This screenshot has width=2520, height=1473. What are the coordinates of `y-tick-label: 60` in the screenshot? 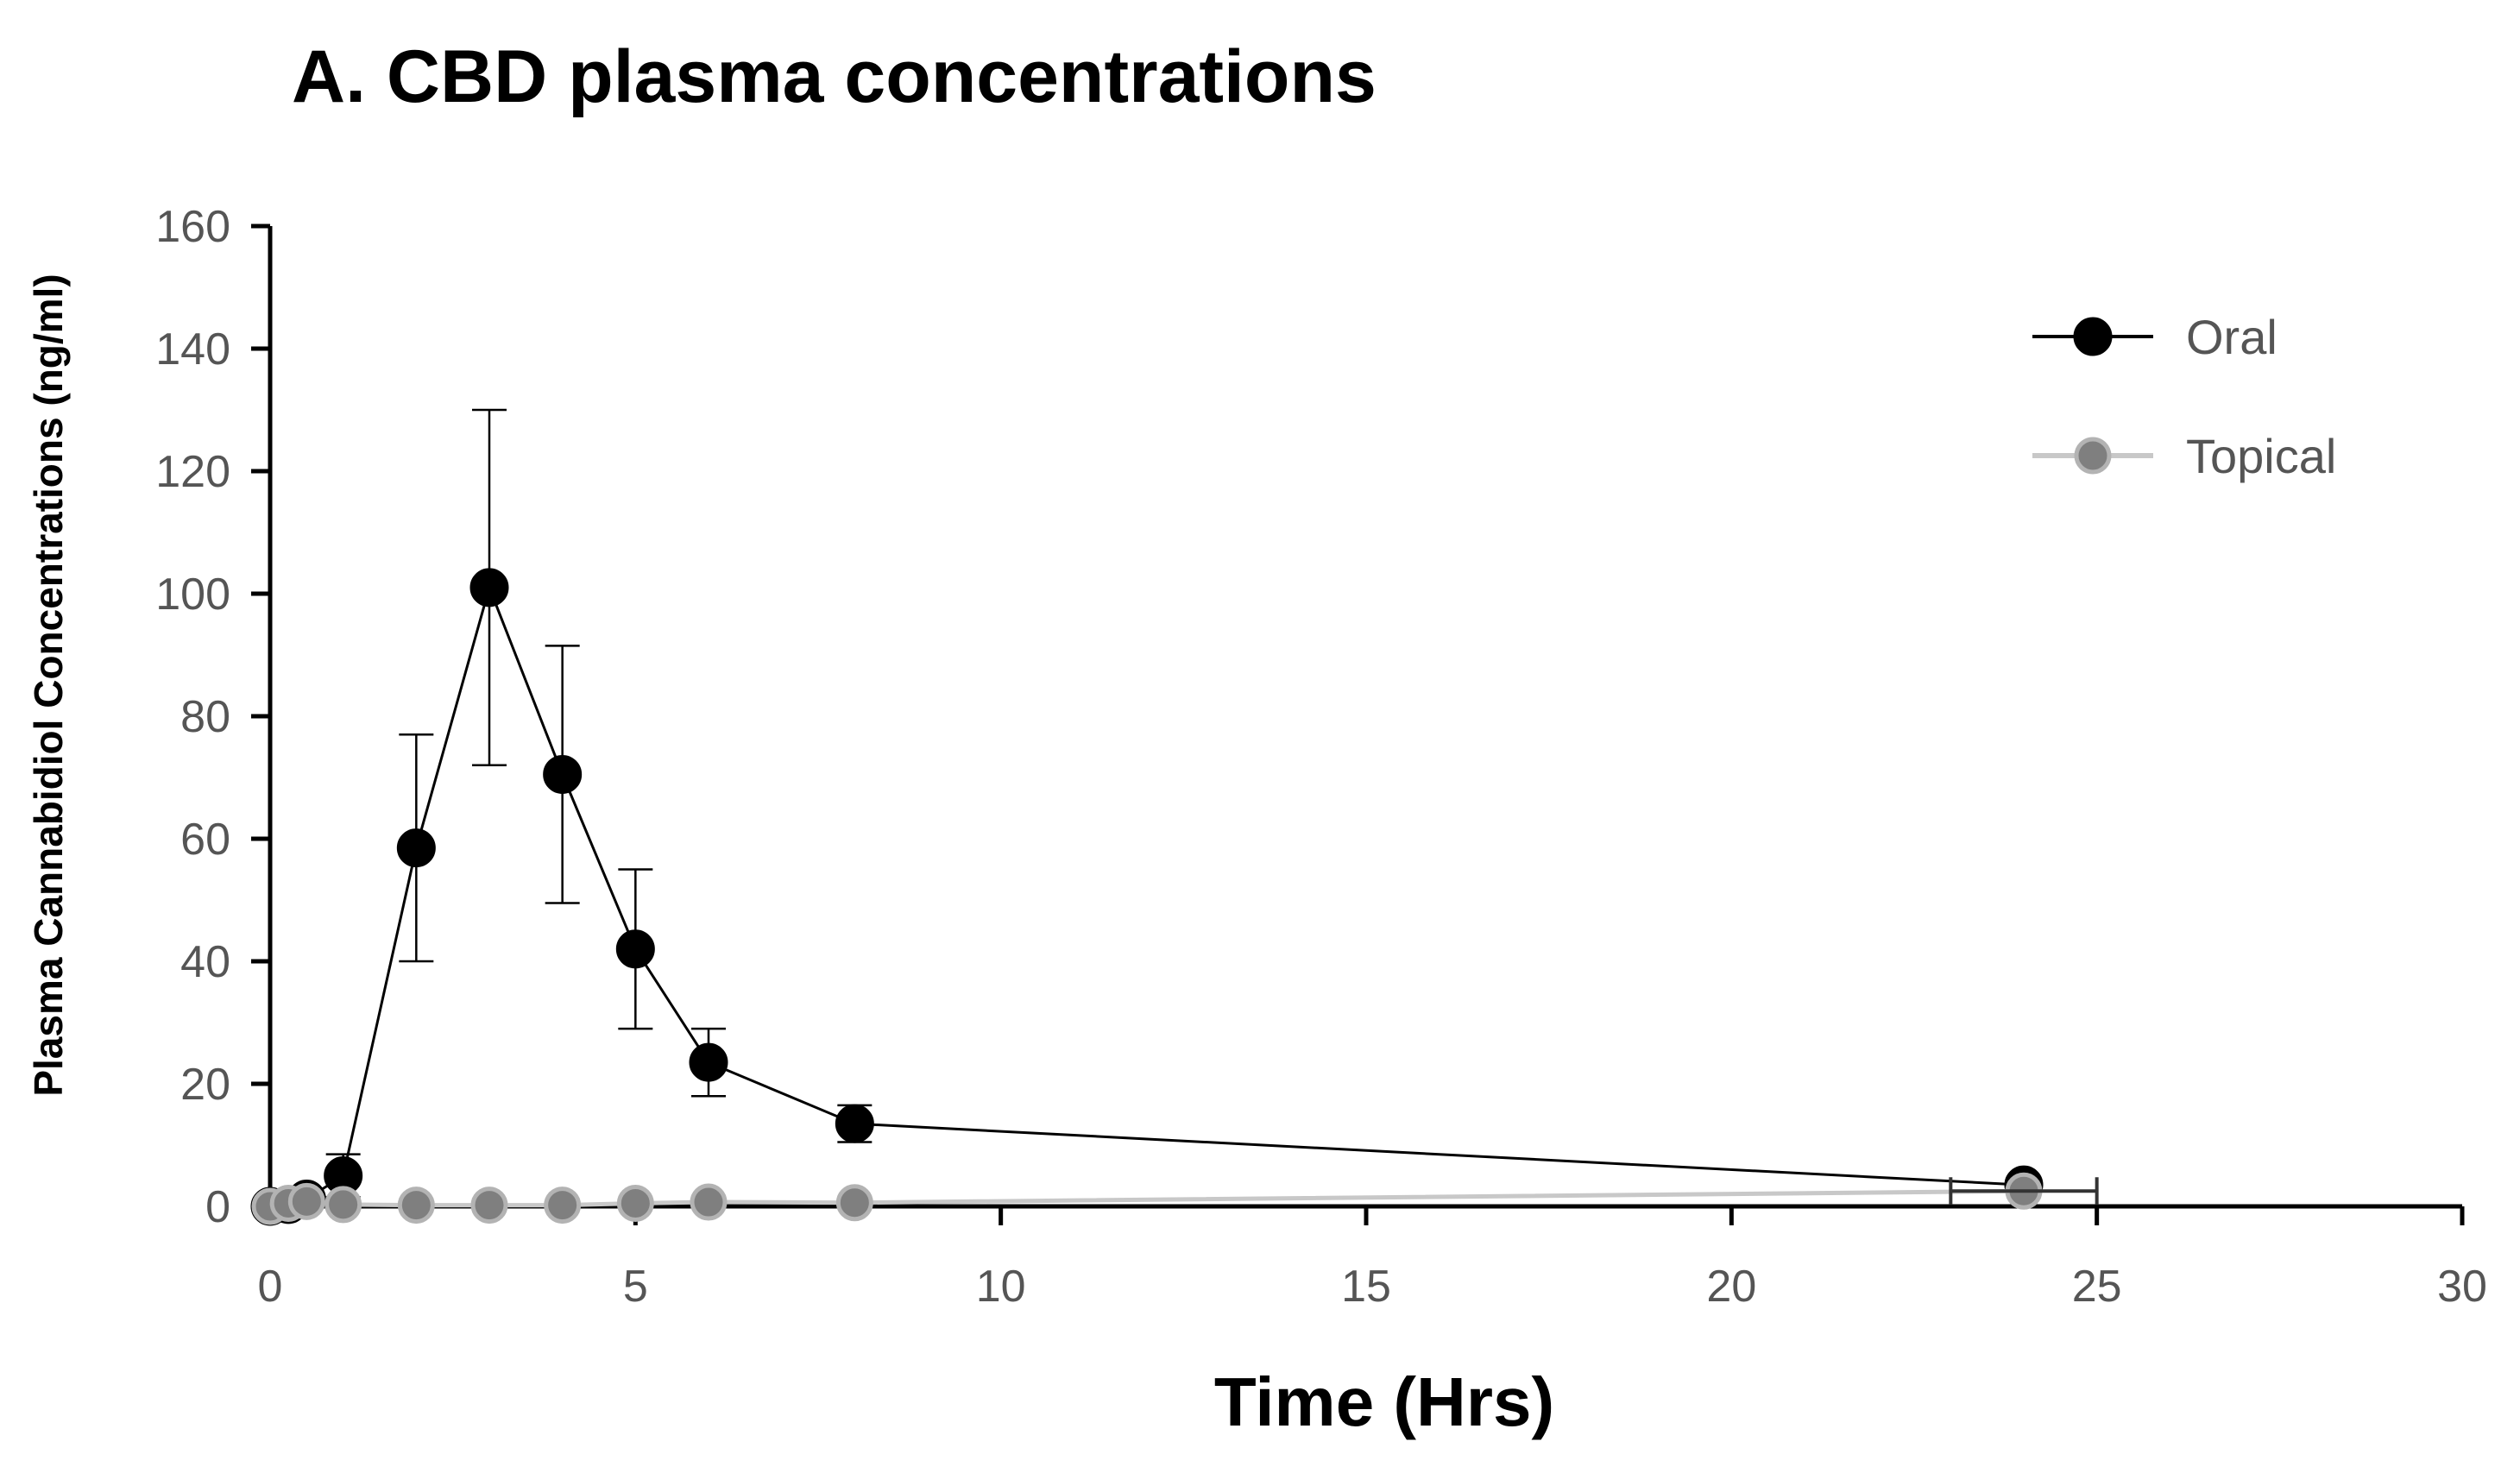 It's located at (205, 840).